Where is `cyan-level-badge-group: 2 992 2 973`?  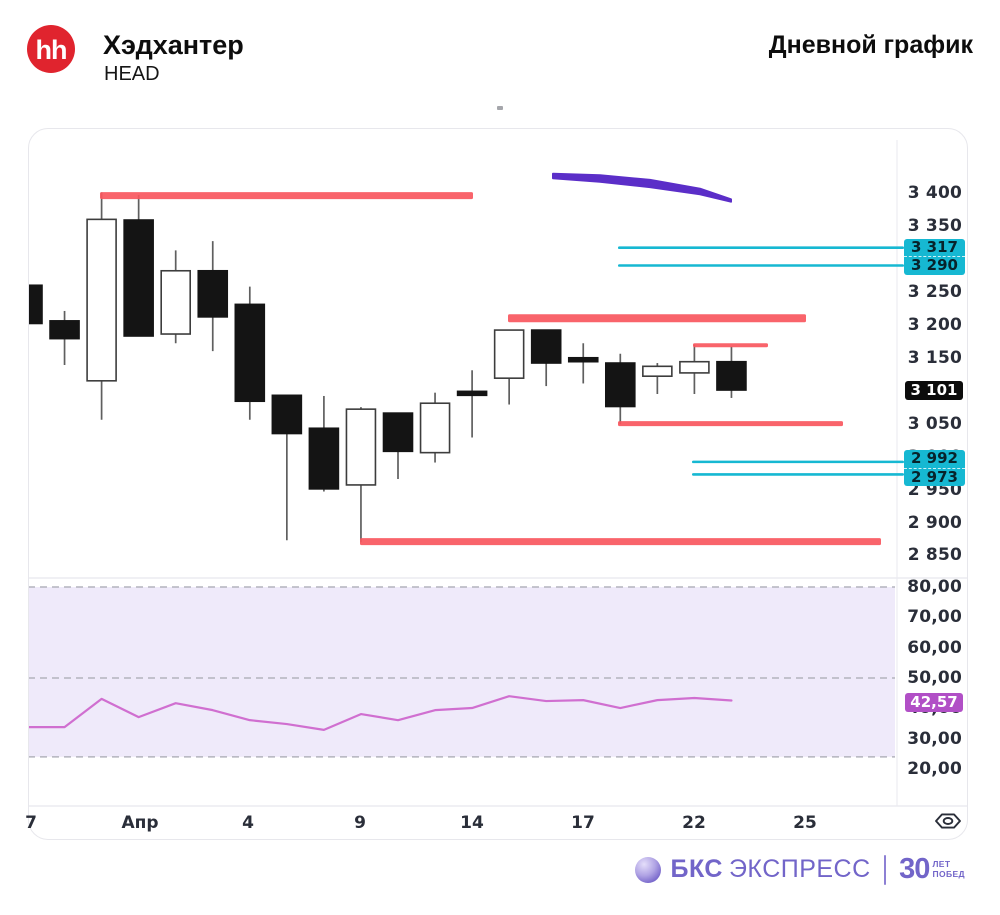
cyan-level-badge-group: 2 992 2 973 is located at coordinates (934, 468).